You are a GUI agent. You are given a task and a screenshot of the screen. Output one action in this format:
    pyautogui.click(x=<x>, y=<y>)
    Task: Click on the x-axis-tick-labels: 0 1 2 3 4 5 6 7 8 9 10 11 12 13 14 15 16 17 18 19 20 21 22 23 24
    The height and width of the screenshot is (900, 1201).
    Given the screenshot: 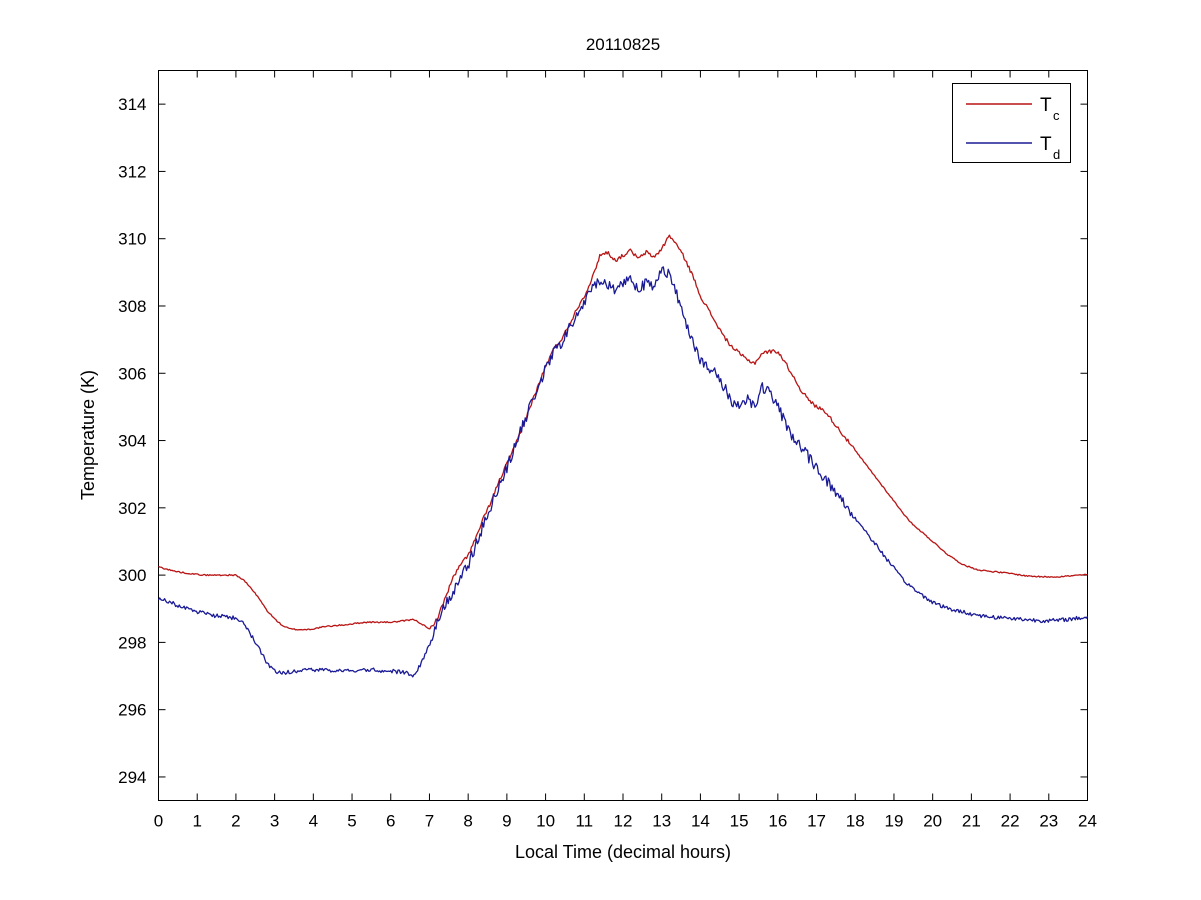 What is the action you would take?
    pyautogui.click(x=625, y=821)
    